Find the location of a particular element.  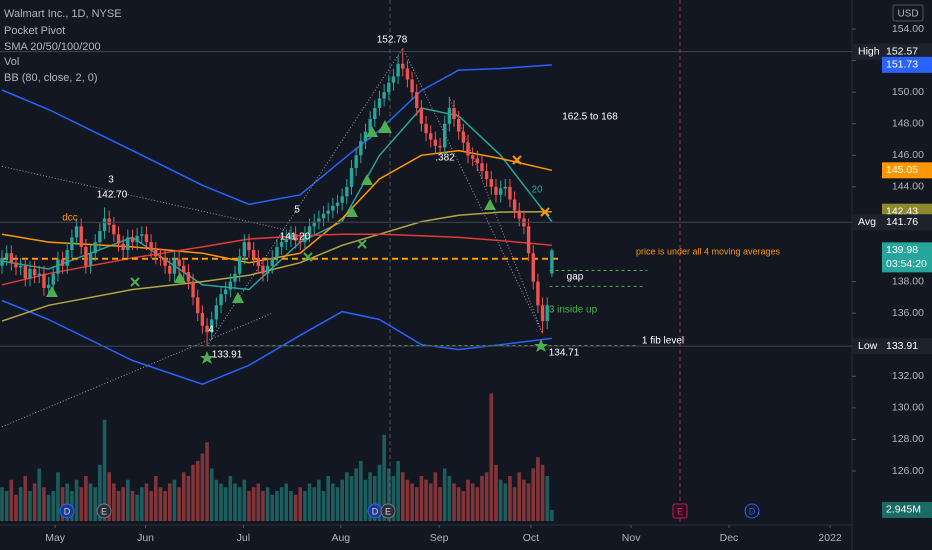

x-tick-label: 2022 is located at coordinates (830, 538).